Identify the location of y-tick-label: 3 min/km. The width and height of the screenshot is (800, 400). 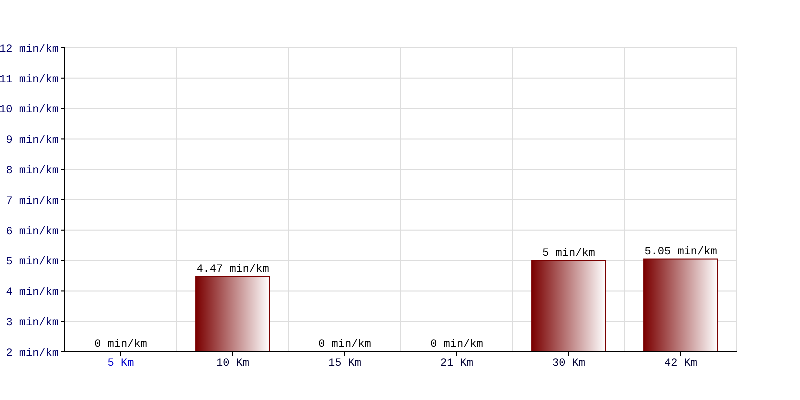
(33, 323).